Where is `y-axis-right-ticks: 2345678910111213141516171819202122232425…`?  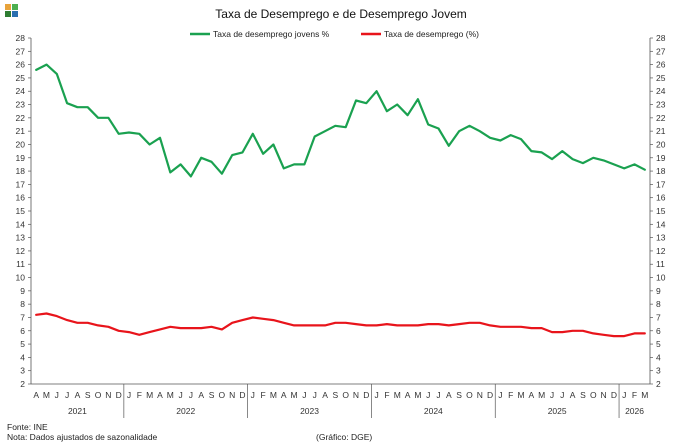 y-axis-right-ticks: 2345678910111213141516171819202122232425… is located at coordinates (658, 211).